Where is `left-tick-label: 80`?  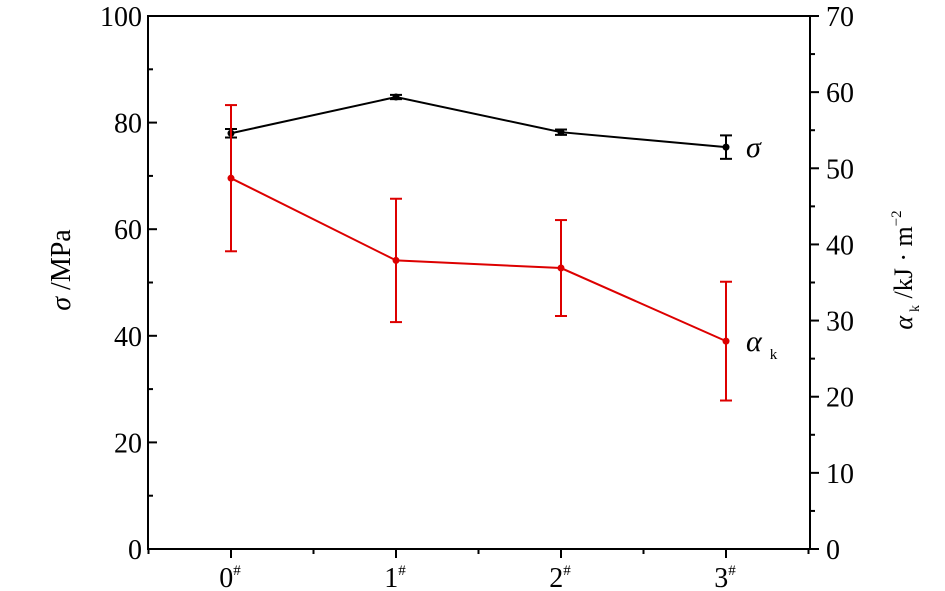
left-tick-label: 80 is located at coordinates (128, 124).